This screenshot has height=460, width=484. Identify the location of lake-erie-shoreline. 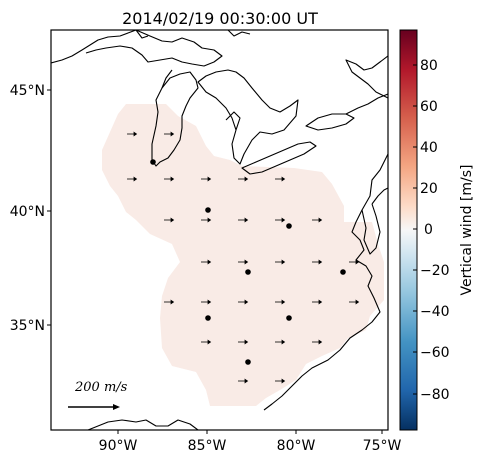
(279, 158).